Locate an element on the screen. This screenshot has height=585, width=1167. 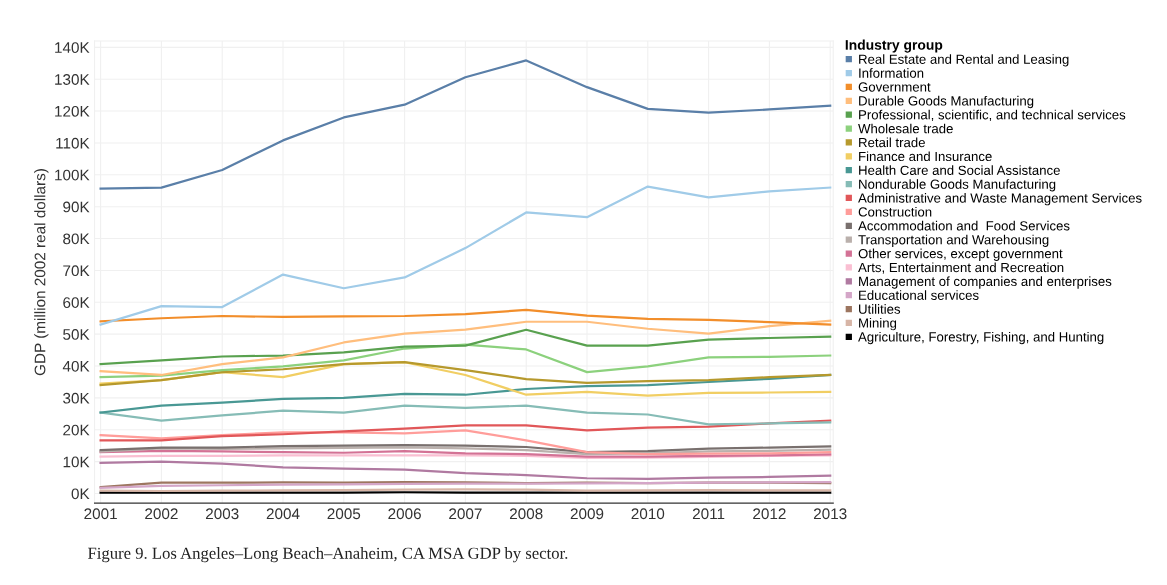
x-tick-label: 2012 is located at coordinates (769, 514).